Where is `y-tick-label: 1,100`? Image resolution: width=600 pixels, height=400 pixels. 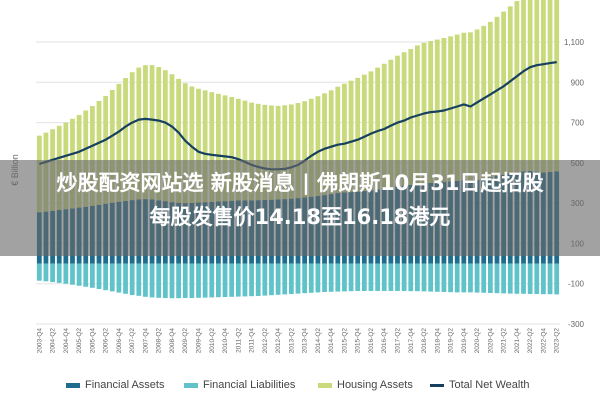 y-tick-label: 1,100 is located at coordinates (574, 42).